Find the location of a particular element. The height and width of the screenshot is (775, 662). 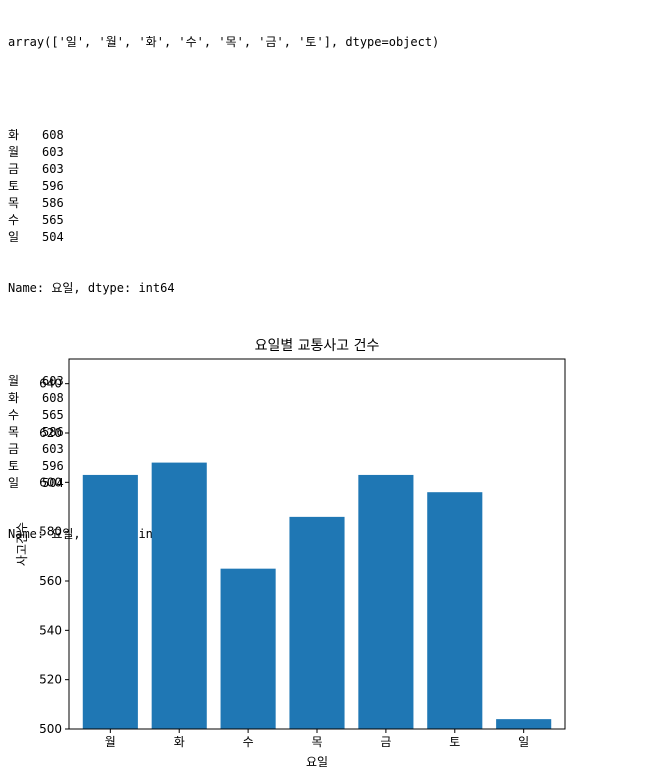

y-tick-label: 560 is located at coordinates (50, 581).